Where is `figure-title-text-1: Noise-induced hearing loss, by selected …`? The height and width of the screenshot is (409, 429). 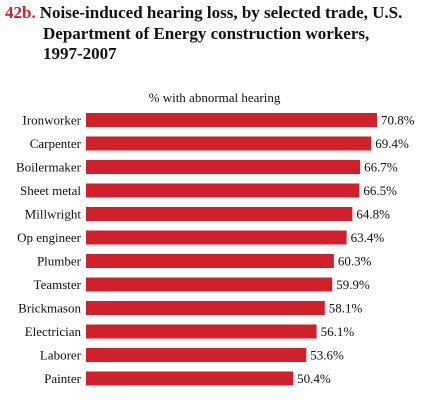
figure-title-text-1: Noise-induced hearing loss, by selected … is located at coordinates (221, 12).